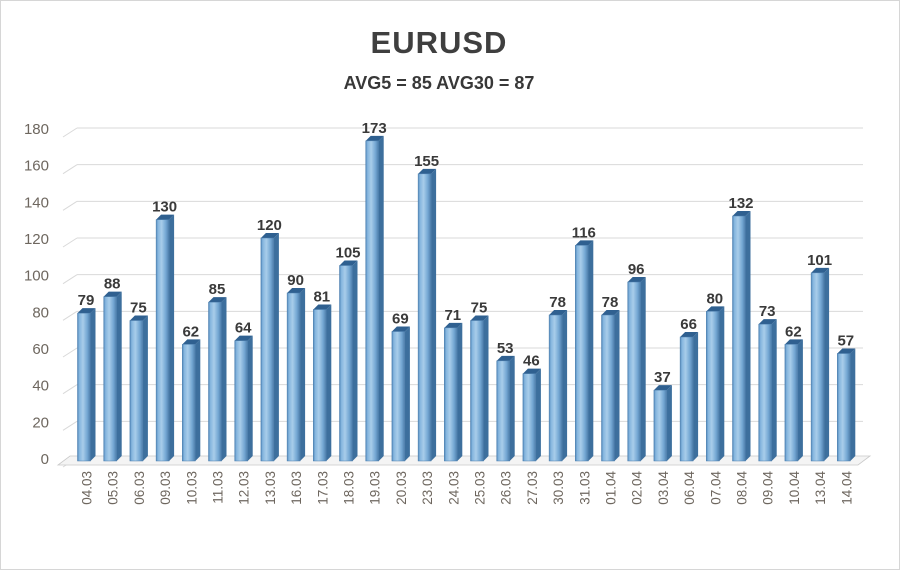 This screenshot has width=900, height=570. I want to click on bar-value-label: 37, so click(662, 377).